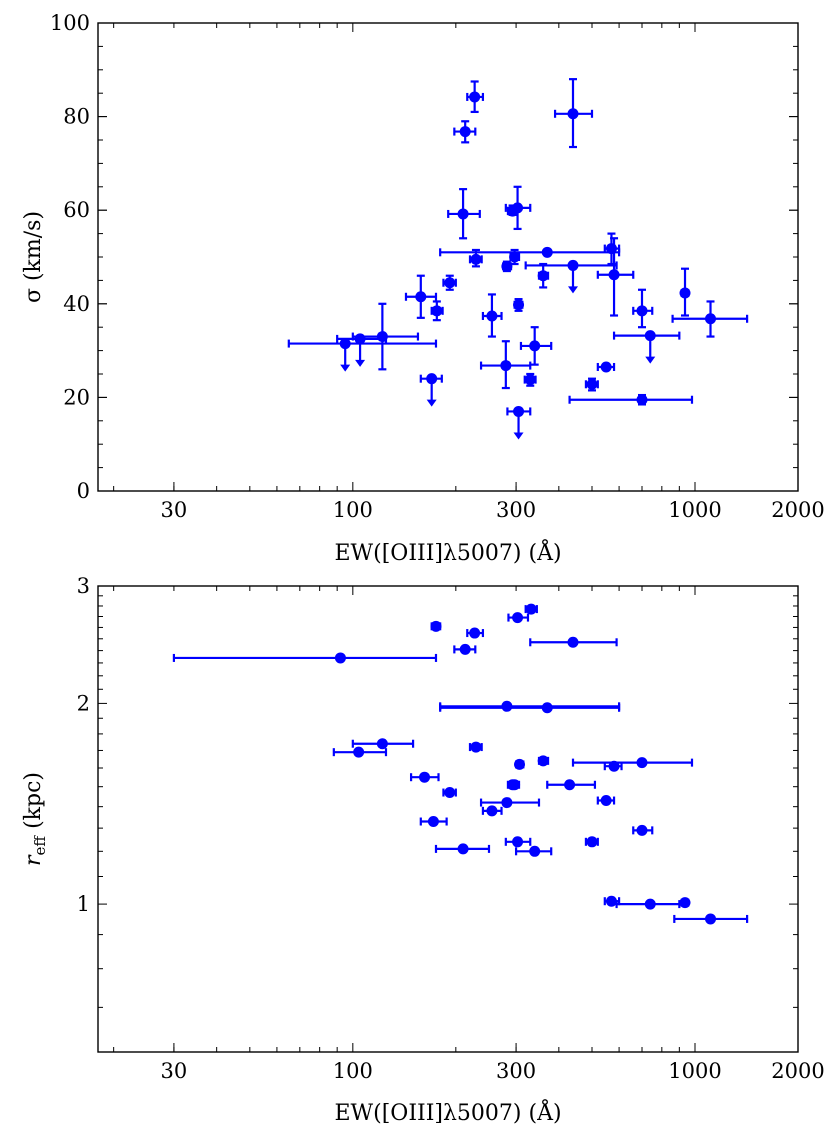  What do you see at coordinates (83, 586) in the screenshot?
I see `reff-y-tick-label: 3` at bounding box center [83, 586].